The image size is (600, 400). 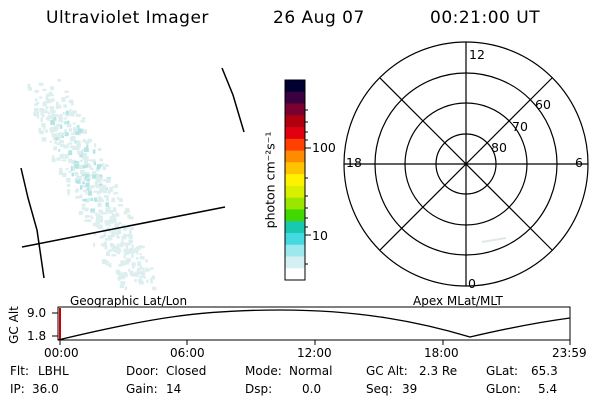 I want to click on altitude-timeline, so click(x=311, y=325).